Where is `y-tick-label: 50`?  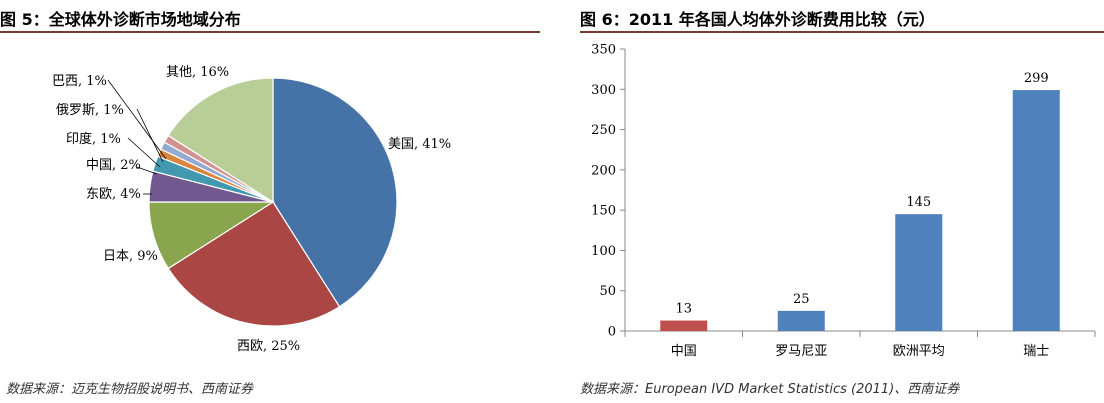 y-tick-label: 50 is located at coordinates (607, 291).